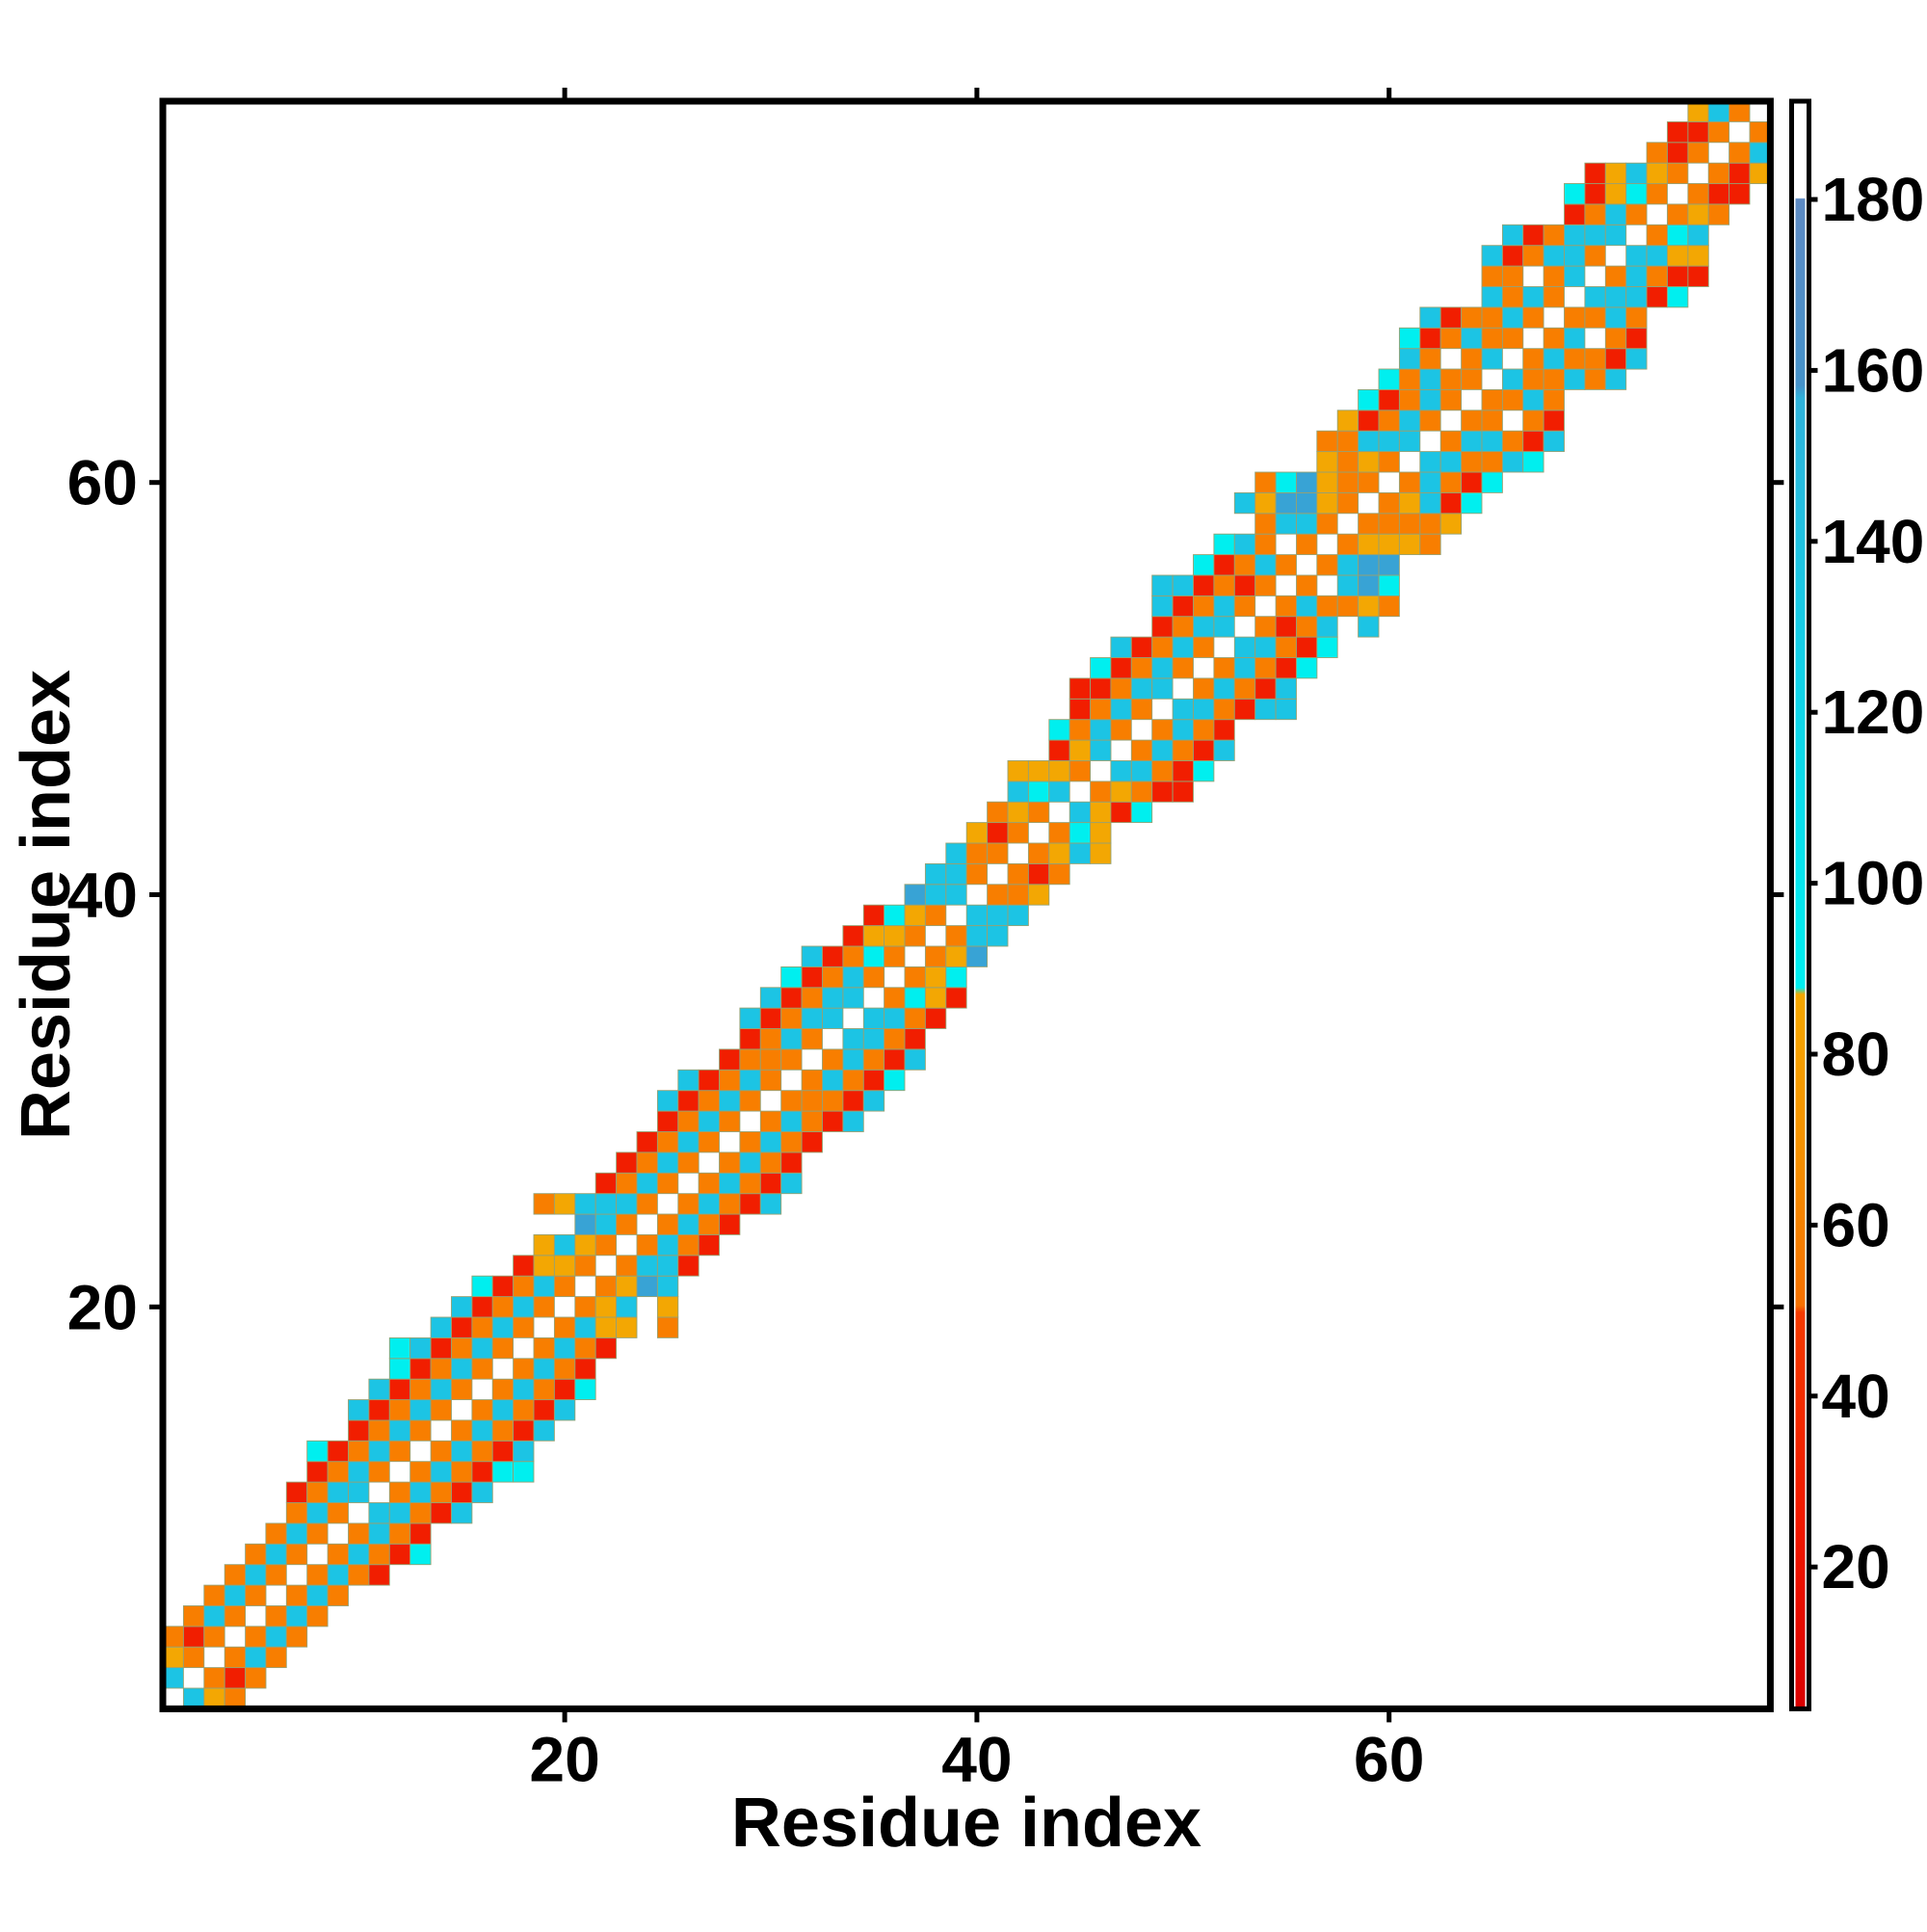 The image size is (1927, 1932). I want to click on svg-text: 100, so click(1873, 883).